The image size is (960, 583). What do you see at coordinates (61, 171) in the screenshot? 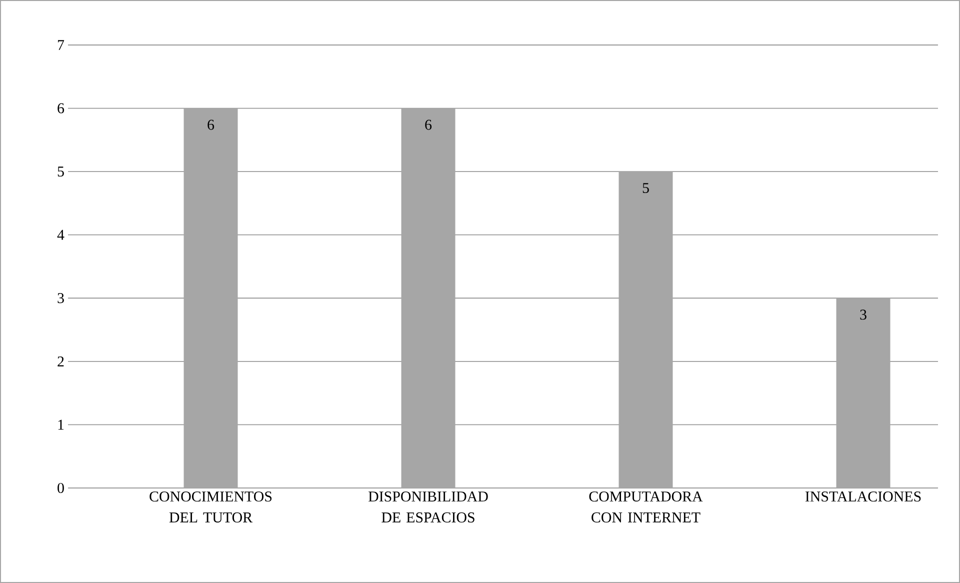
I see `y-tick-label: 5` at bounding box center [61, 171].